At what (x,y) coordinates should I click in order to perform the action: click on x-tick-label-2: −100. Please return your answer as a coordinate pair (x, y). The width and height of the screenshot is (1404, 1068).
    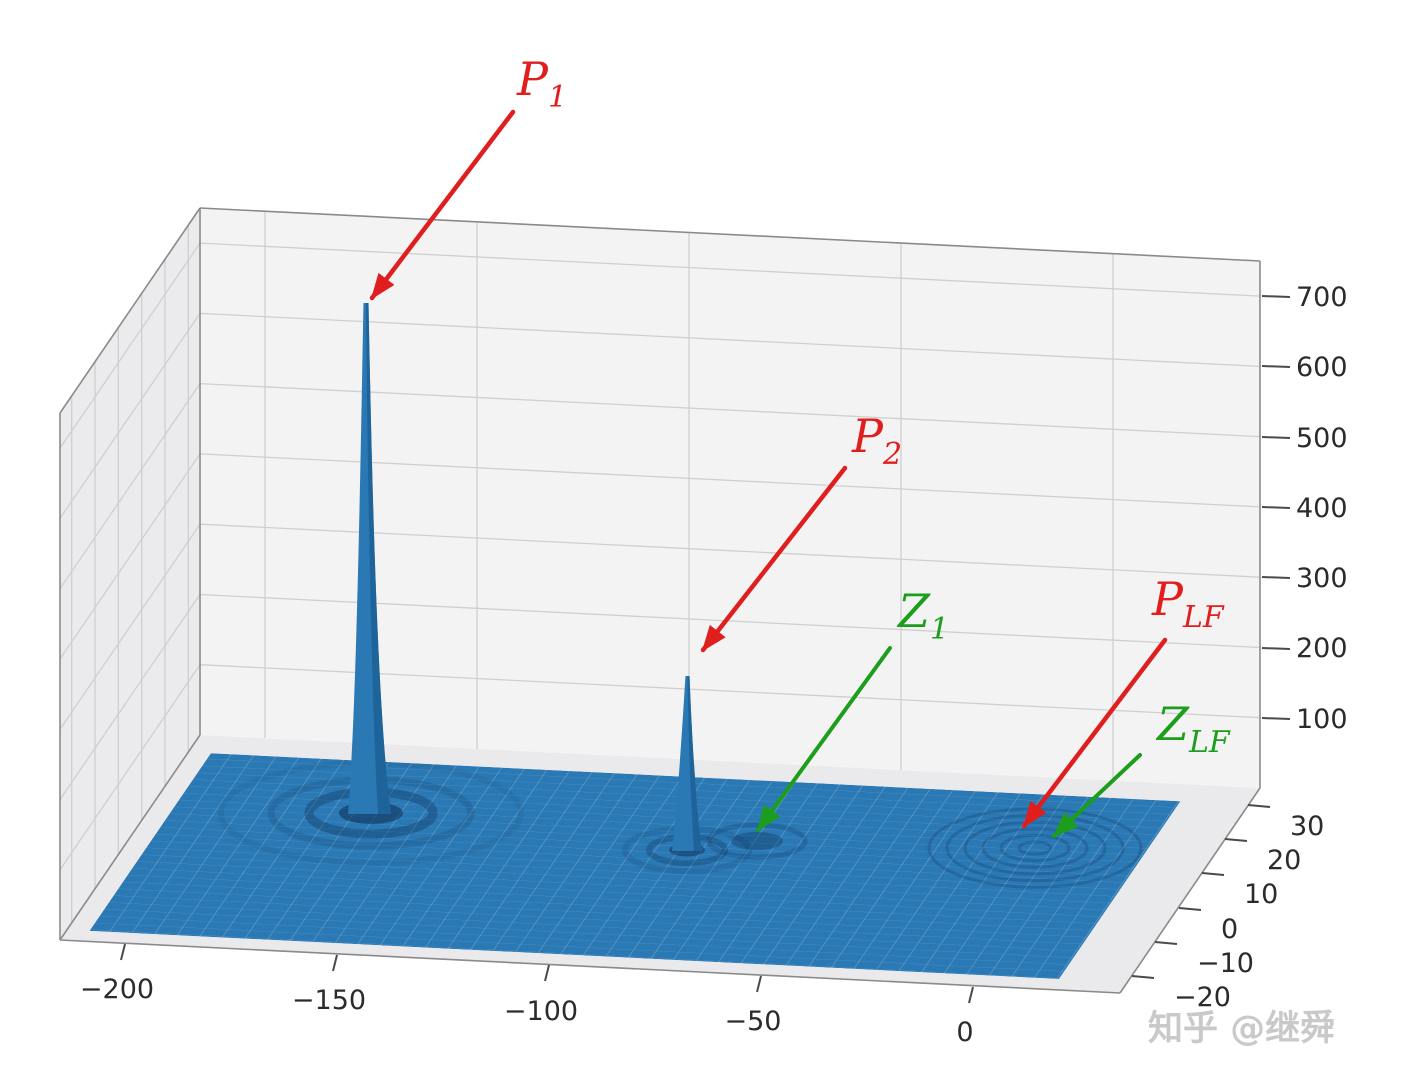
    Looking at the image, I should click on (541, 1011).